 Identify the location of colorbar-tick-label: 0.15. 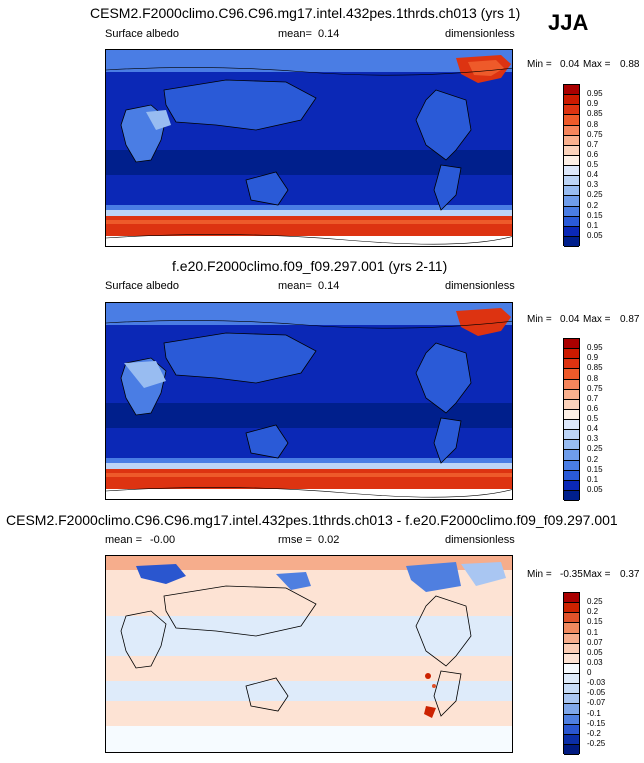
(595, 469).